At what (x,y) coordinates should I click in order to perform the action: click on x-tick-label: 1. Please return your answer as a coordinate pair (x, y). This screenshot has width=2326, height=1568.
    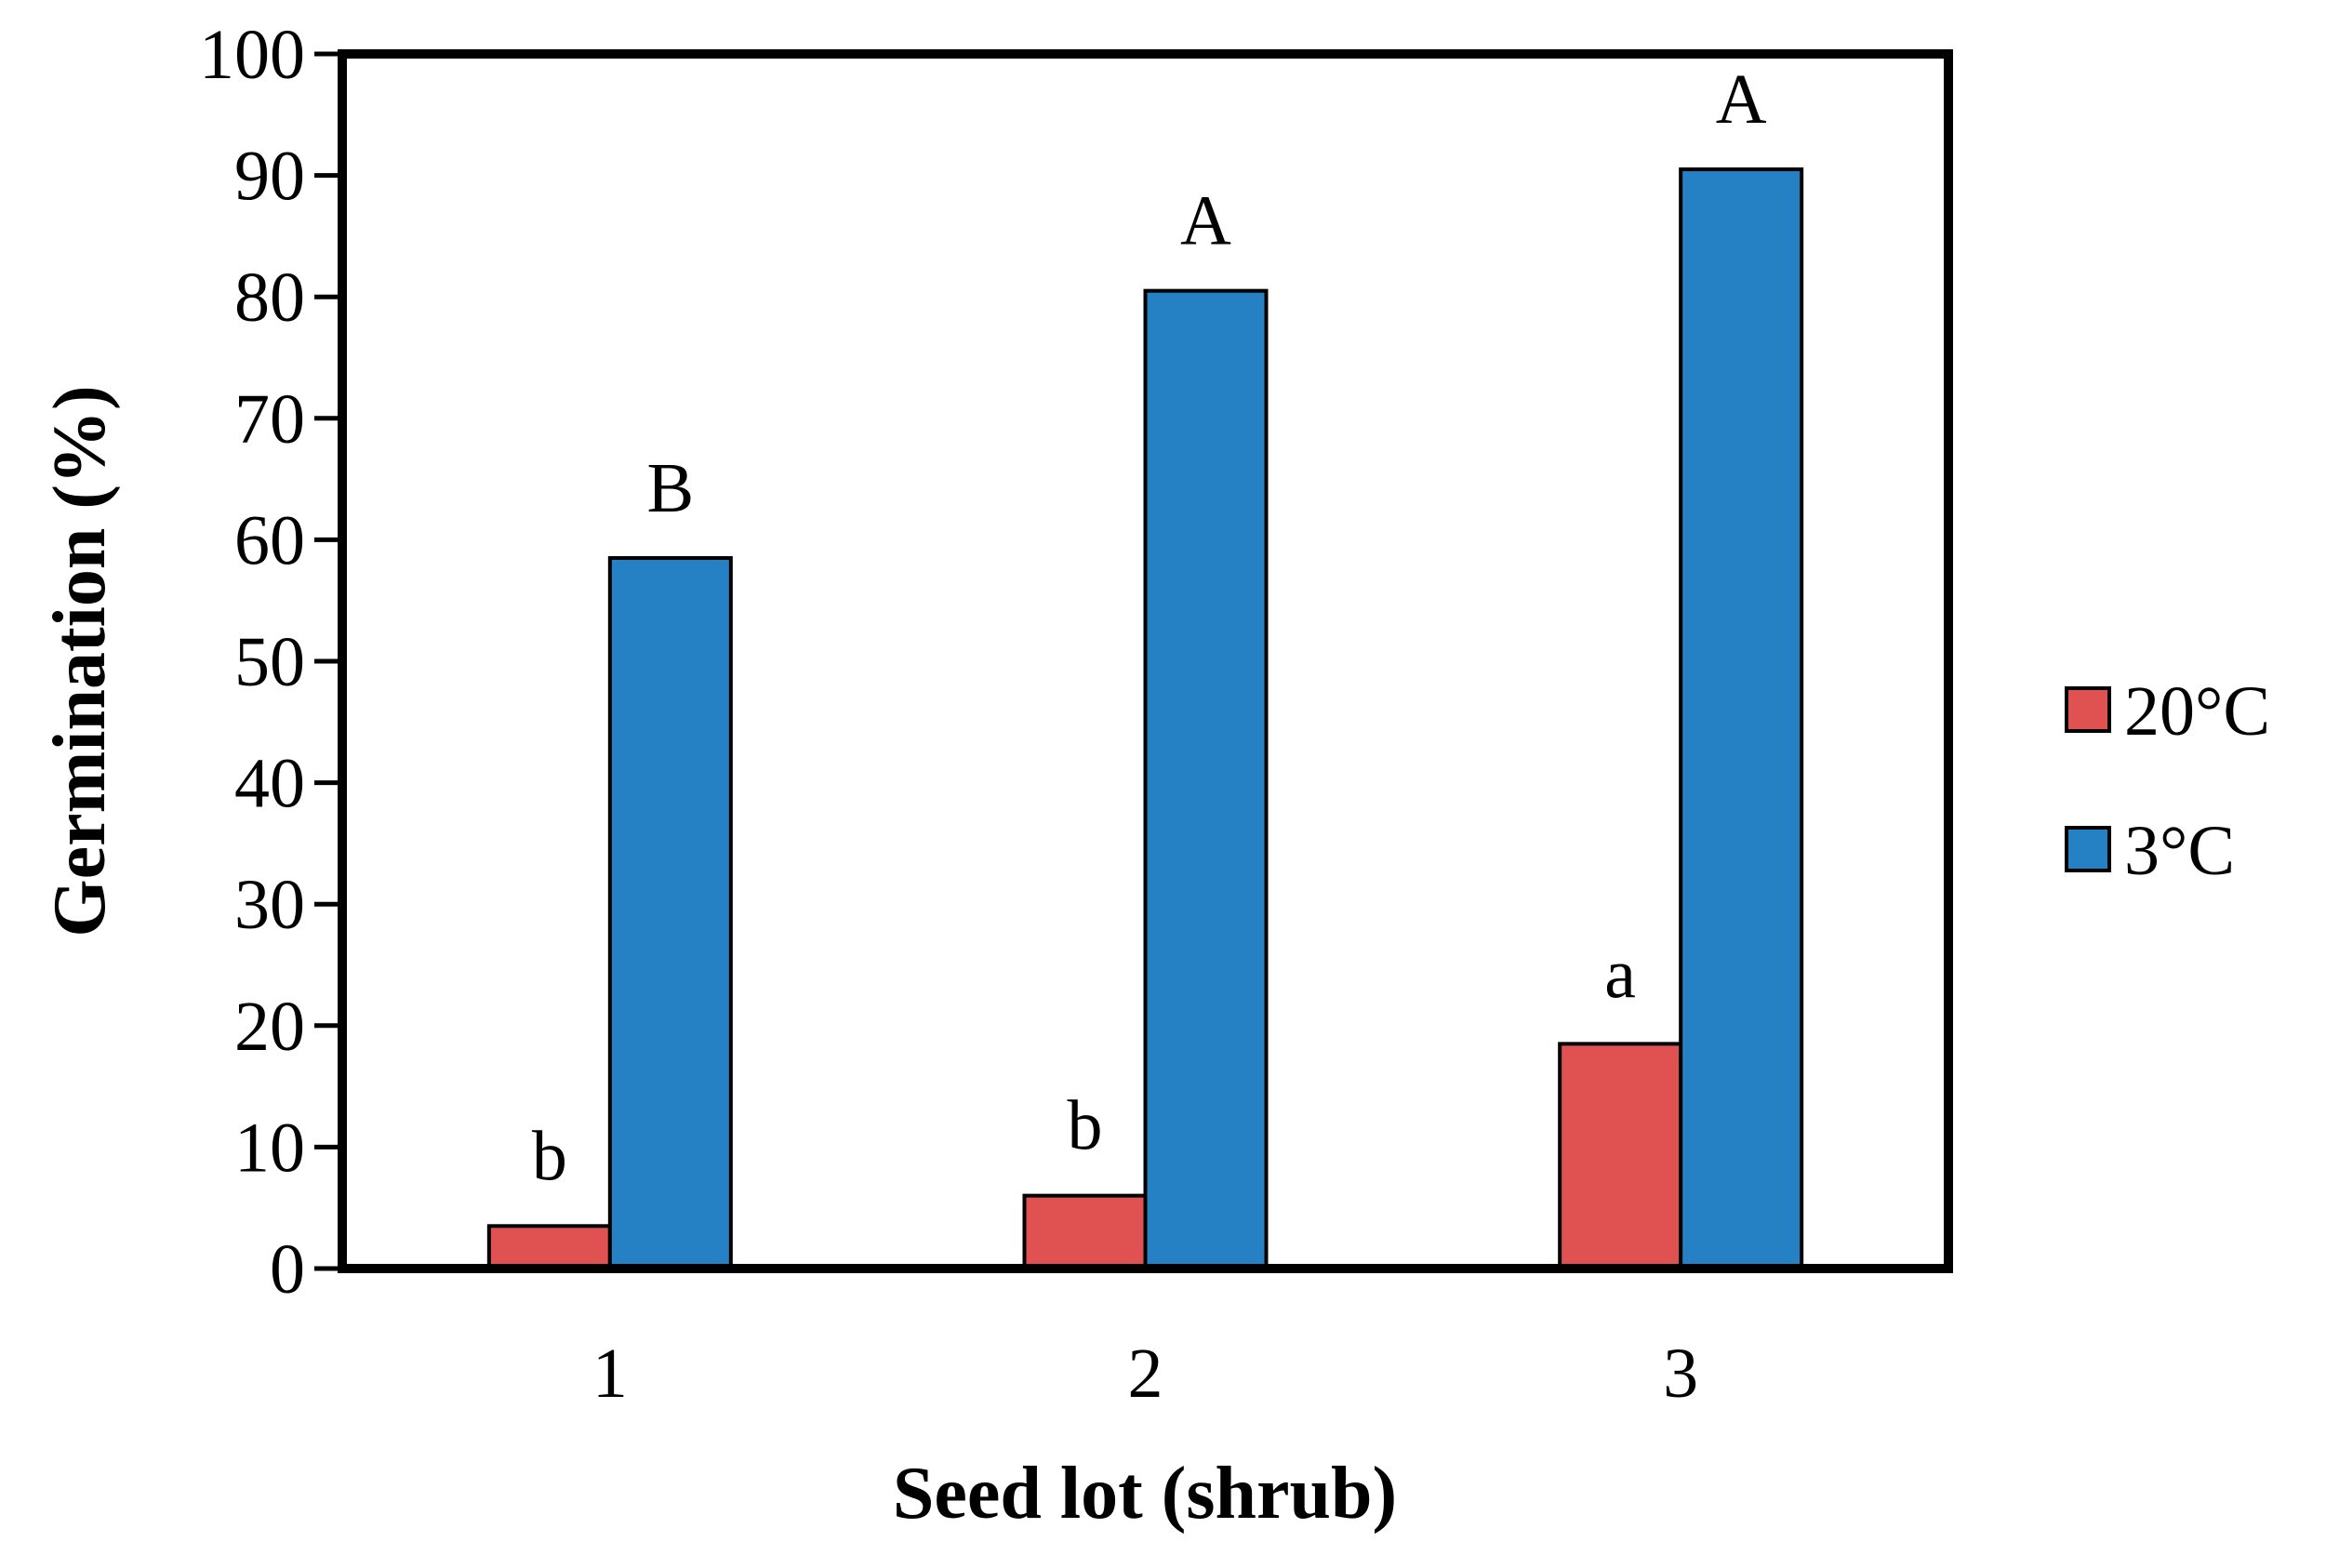
    Looking at the image, I should click on (610, 1374).